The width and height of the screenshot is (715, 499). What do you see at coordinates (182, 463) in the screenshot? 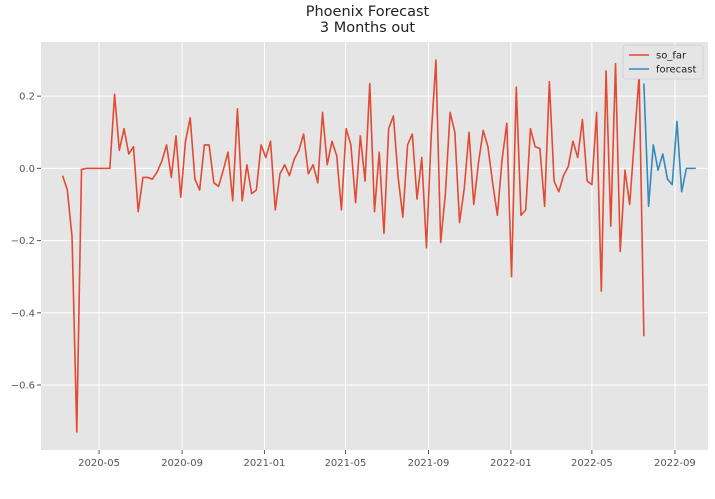
I see `x-tick-label: 2020-09` at bounding box center [182, 463].